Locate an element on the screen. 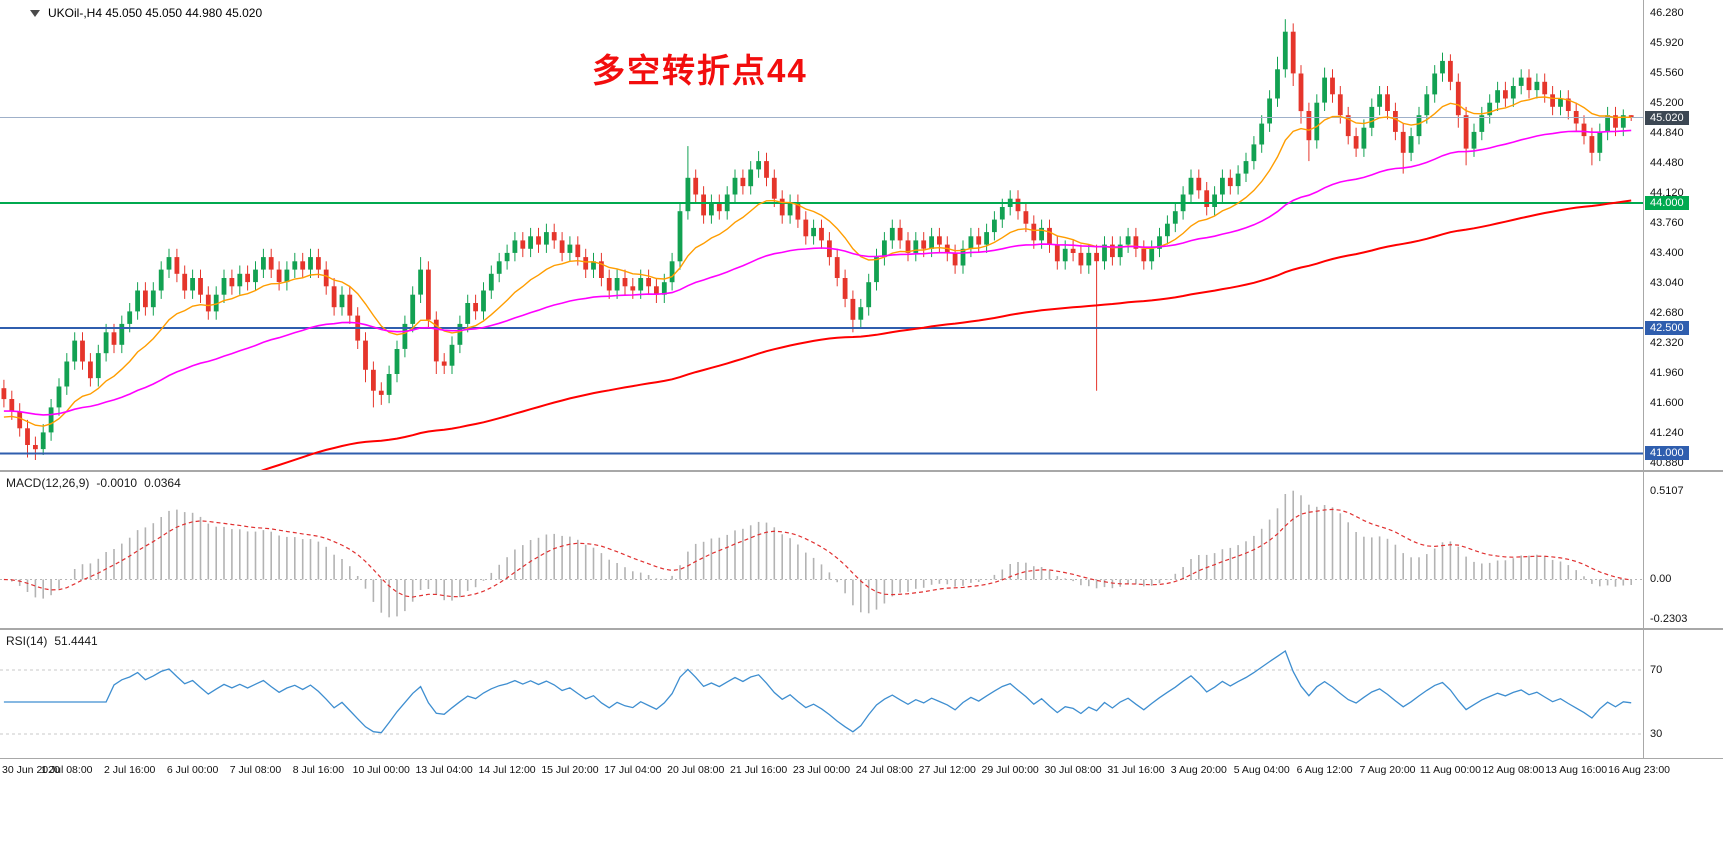  time-label: 13 Aug 16:00 is located at coordinates (1576, 770).